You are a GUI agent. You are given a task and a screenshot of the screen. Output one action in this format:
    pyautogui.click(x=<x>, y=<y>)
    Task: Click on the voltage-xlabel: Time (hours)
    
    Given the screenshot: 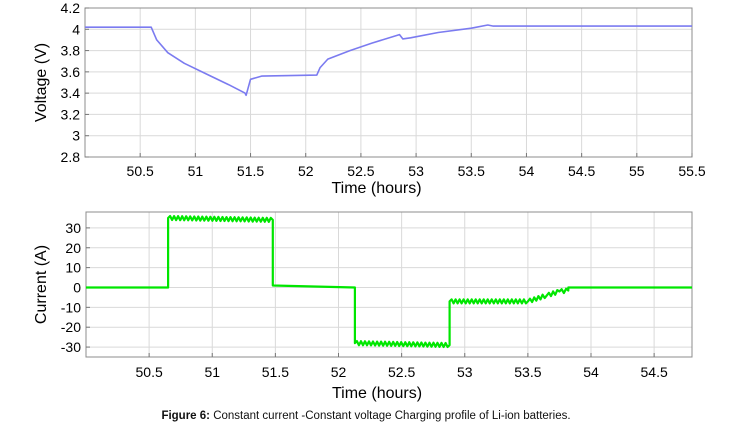 What is the action you would take?
    pyautogui.click(x=376, y=188)
    